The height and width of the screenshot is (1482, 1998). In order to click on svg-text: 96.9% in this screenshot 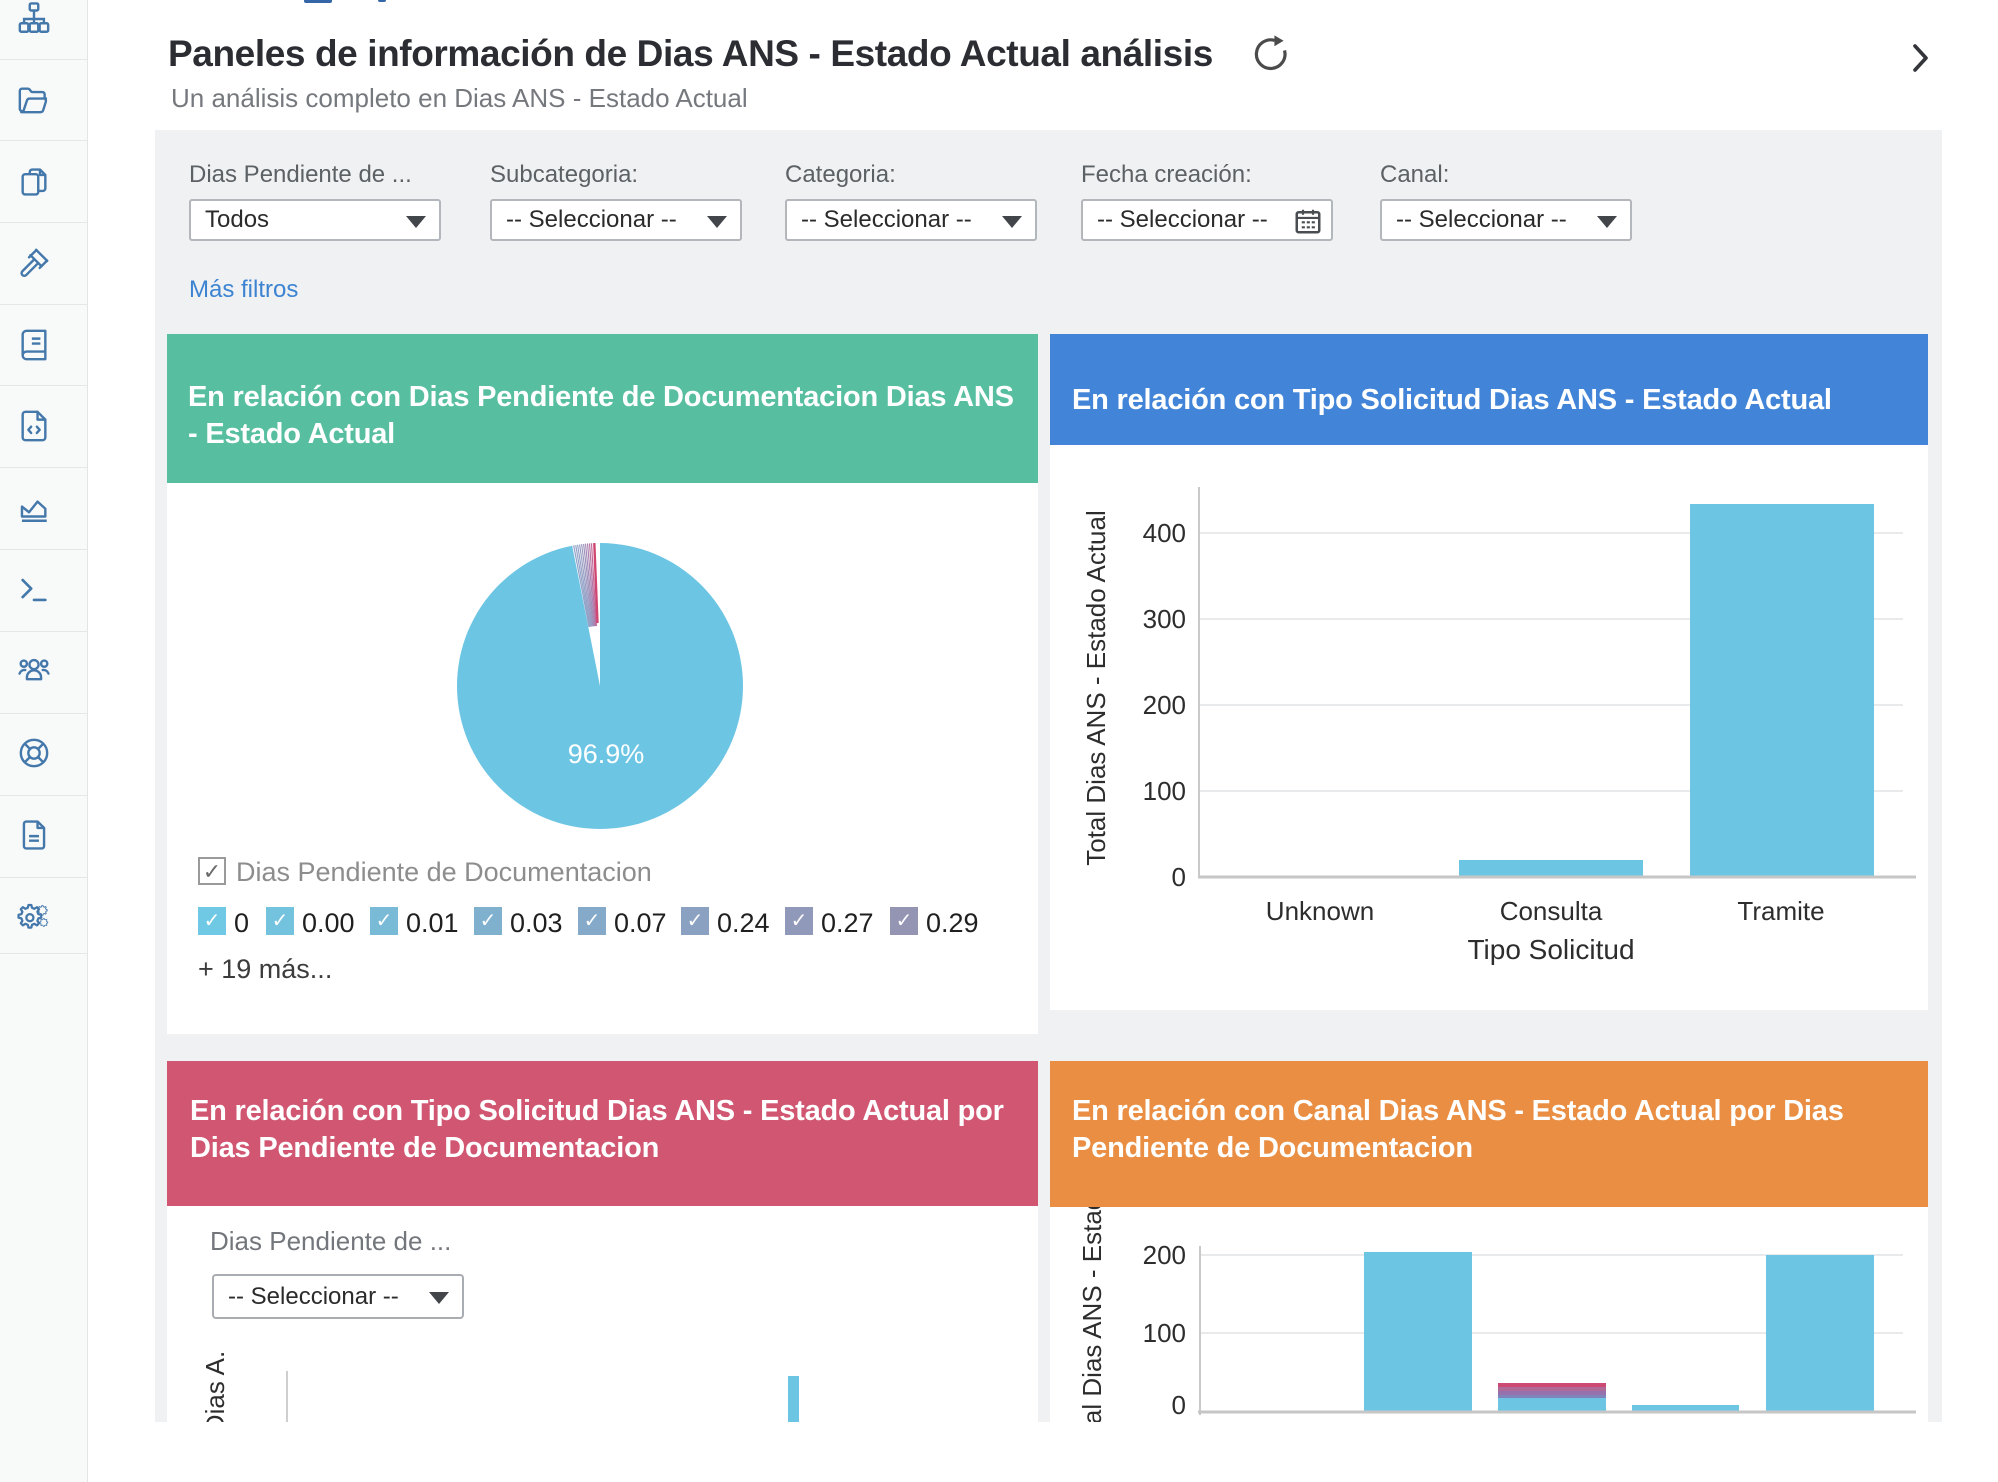, I will do `click(606, 754)`.